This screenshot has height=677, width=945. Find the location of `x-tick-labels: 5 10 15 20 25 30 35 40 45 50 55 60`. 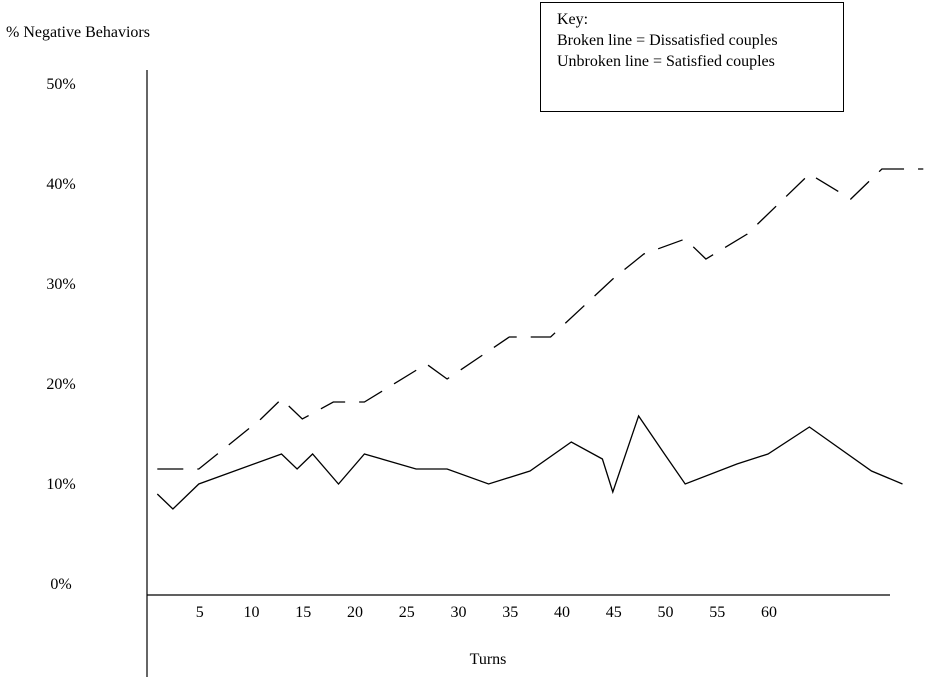

x-tick-labels: 5 10 15 20 25 30 35 40 45 50 55 60 is located at coordinates (486, 612).